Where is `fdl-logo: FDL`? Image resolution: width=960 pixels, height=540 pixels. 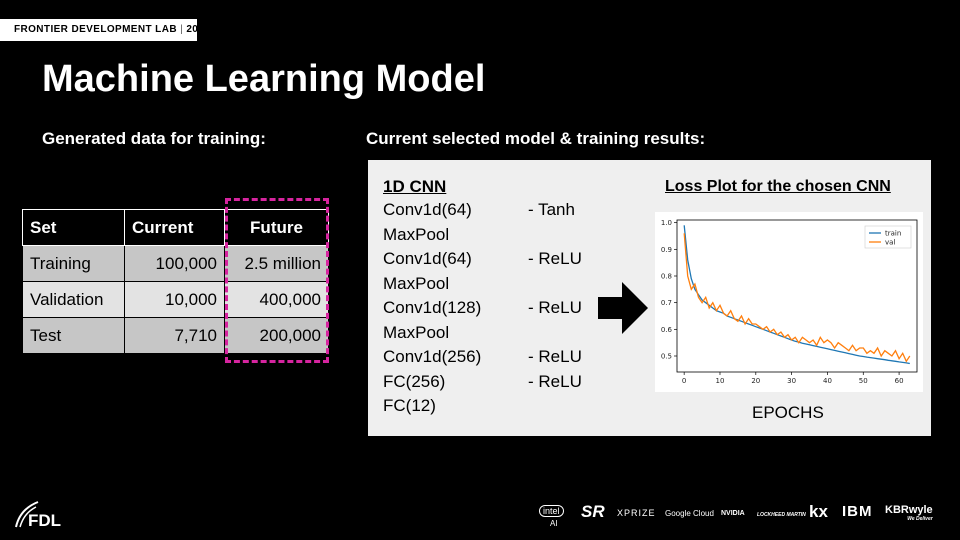 fdl-logo: FDL is located at coordinates (38, 515).